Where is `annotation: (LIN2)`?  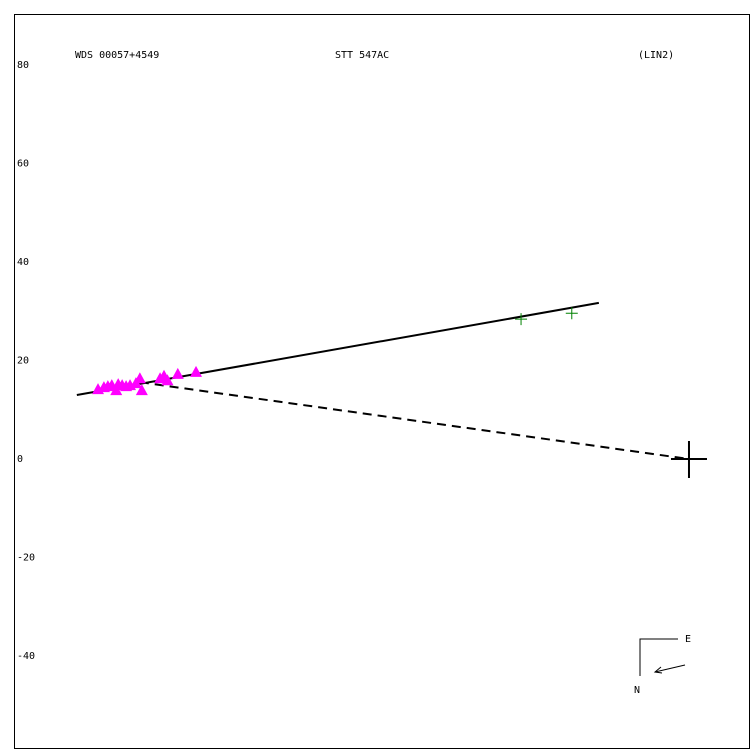 annotation: (LIN2) is located at coordinates (656, 55).